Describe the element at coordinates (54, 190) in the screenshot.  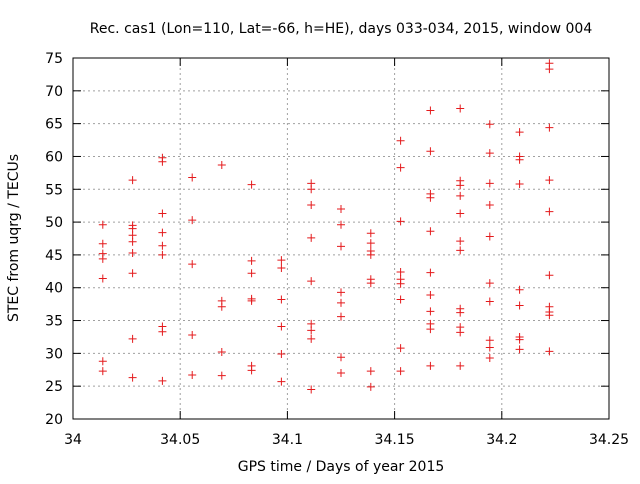
I see `y-tick-label: 55` at that location.